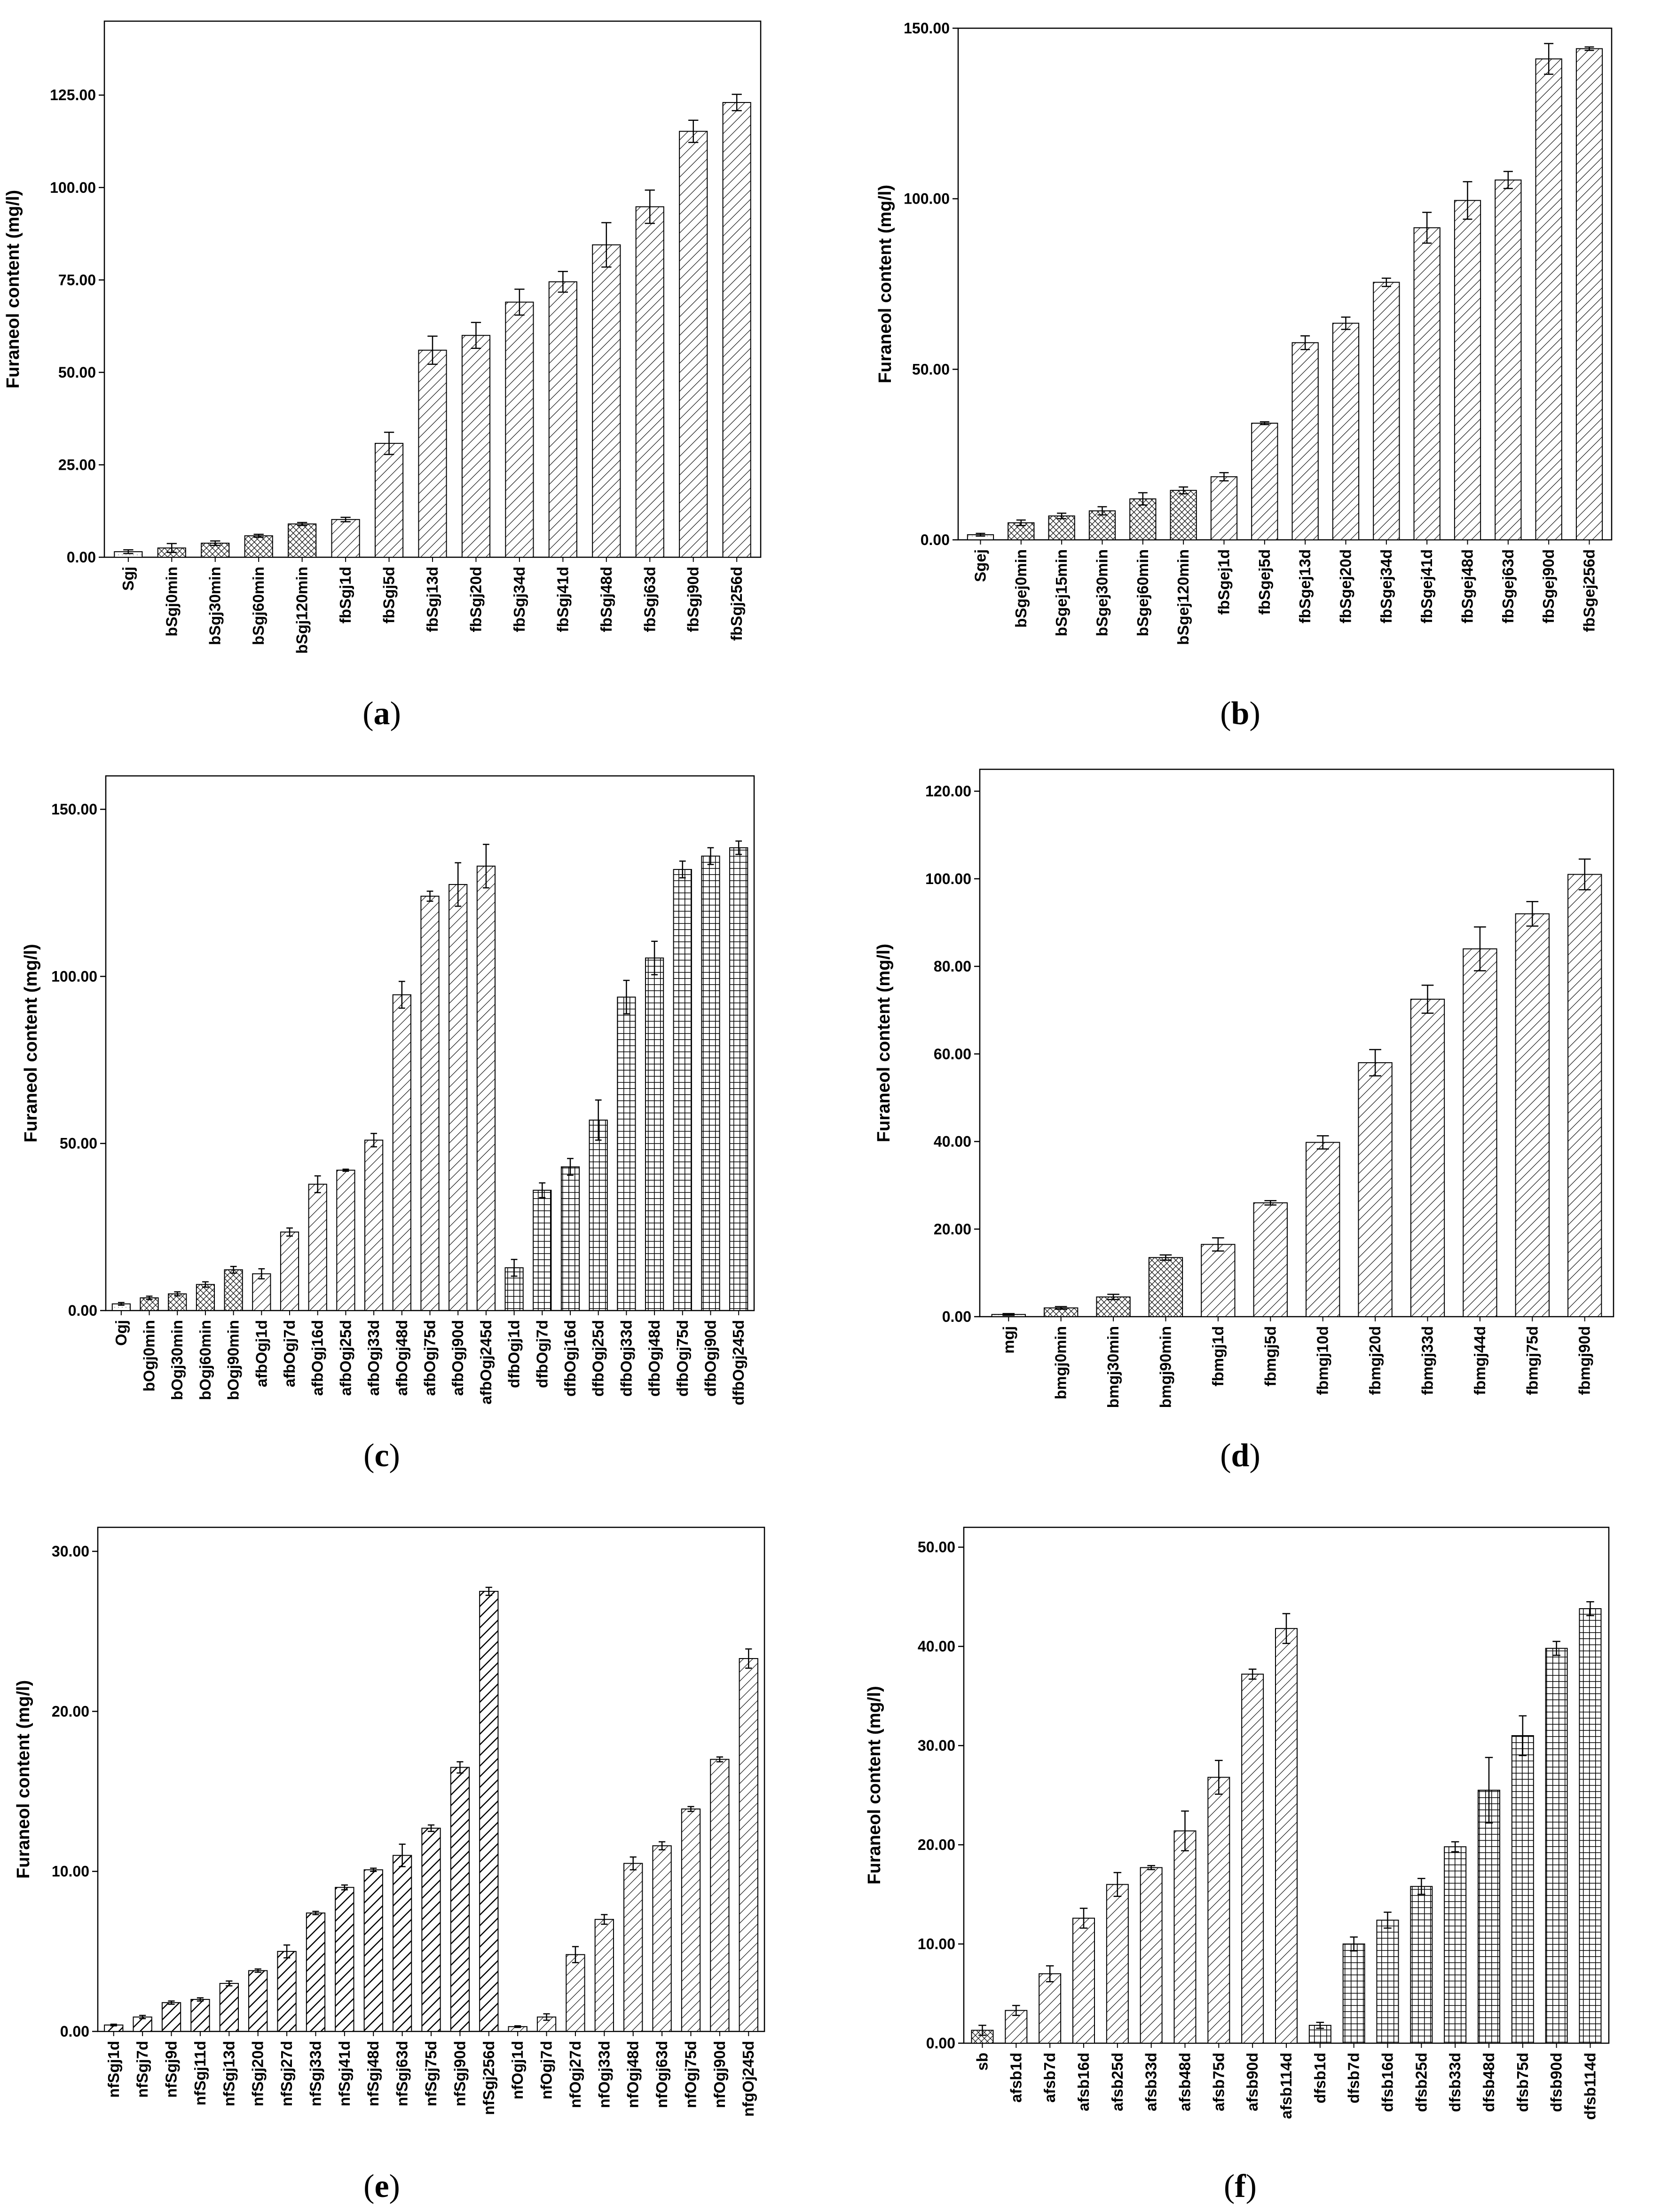 This screenshot has height=2212, width=1669. I want to click on y-tick-label: 10.00, so click(936, 1944).